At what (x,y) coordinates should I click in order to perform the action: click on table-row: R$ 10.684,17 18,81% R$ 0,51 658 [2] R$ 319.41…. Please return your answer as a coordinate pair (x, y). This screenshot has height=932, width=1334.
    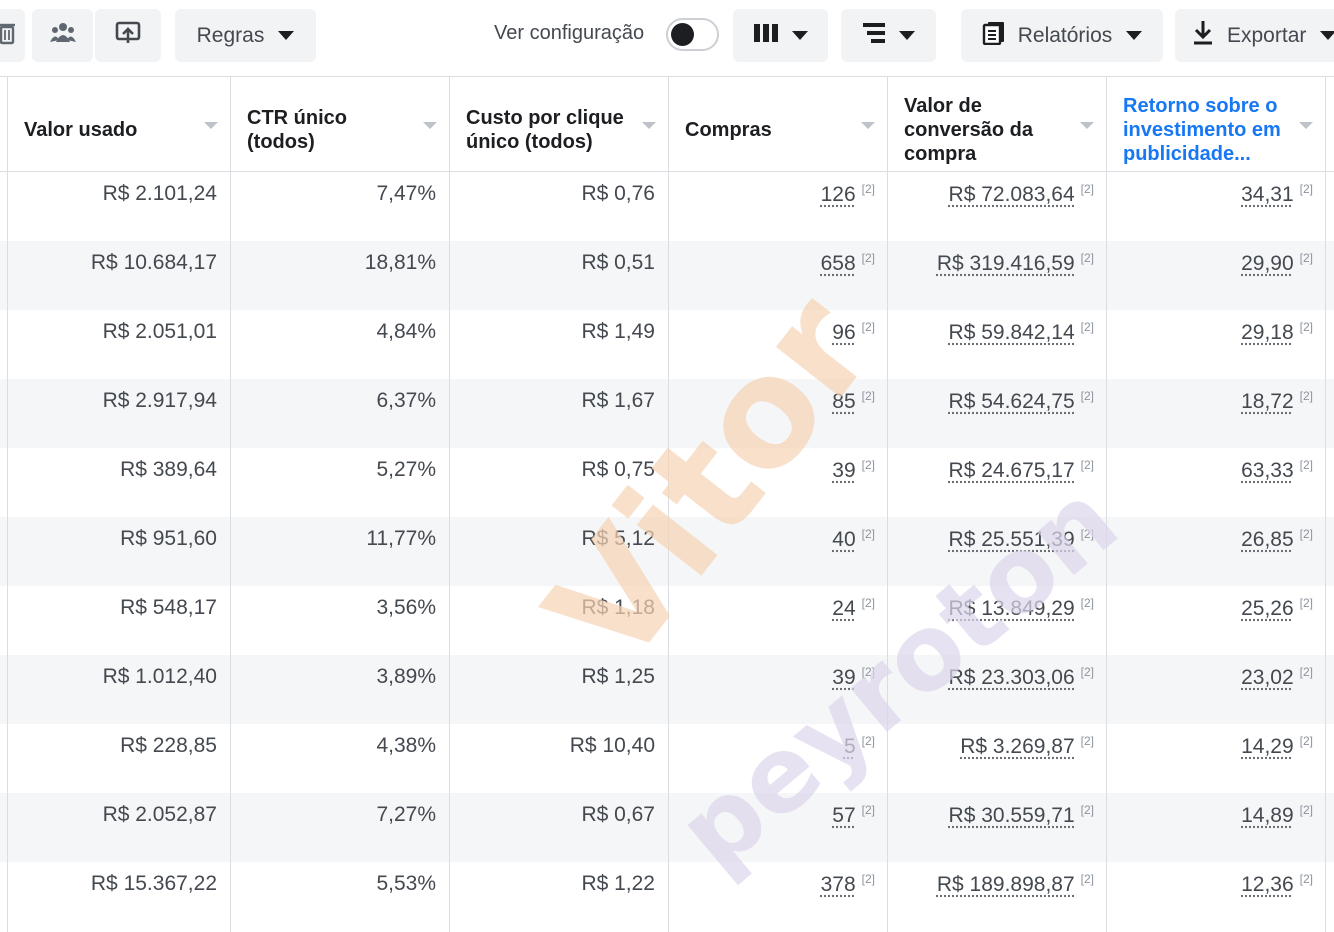
    Looking at the image, I should click on (667, 275).